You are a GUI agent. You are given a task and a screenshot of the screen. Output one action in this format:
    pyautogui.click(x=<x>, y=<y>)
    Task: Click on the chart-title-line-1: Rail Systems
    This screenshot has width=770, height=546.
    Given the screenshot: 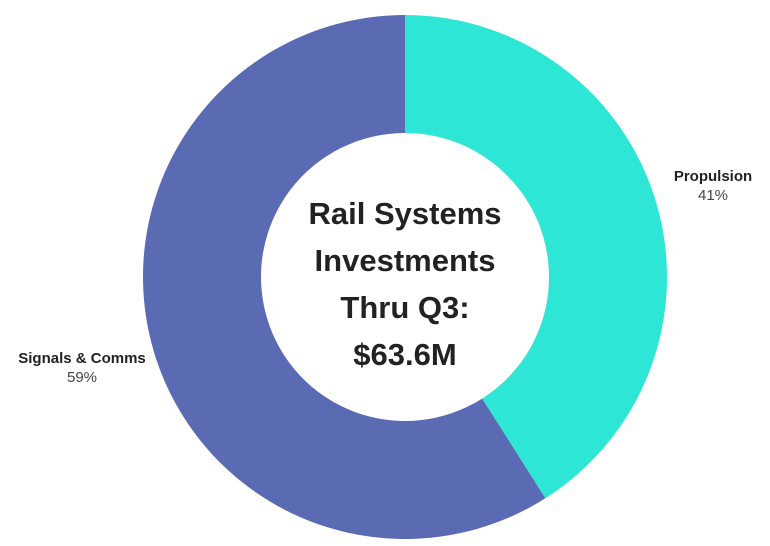 What is the action you would take?
    pyautogui.click(x=405, y=213)
    